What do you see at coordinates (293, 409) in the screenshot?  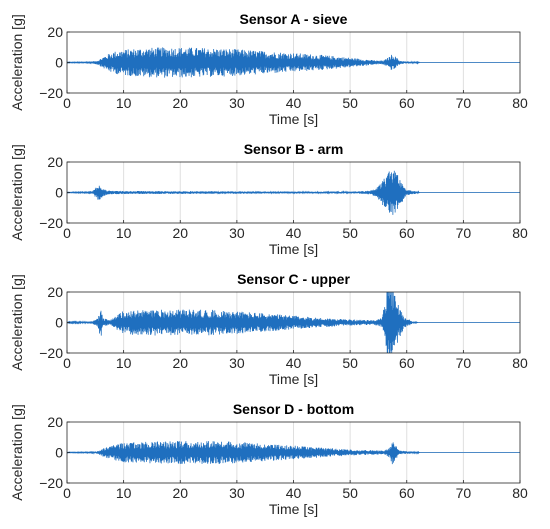 I see `chart-title: Sensor D - bottom` at bounding box center [293, 409].